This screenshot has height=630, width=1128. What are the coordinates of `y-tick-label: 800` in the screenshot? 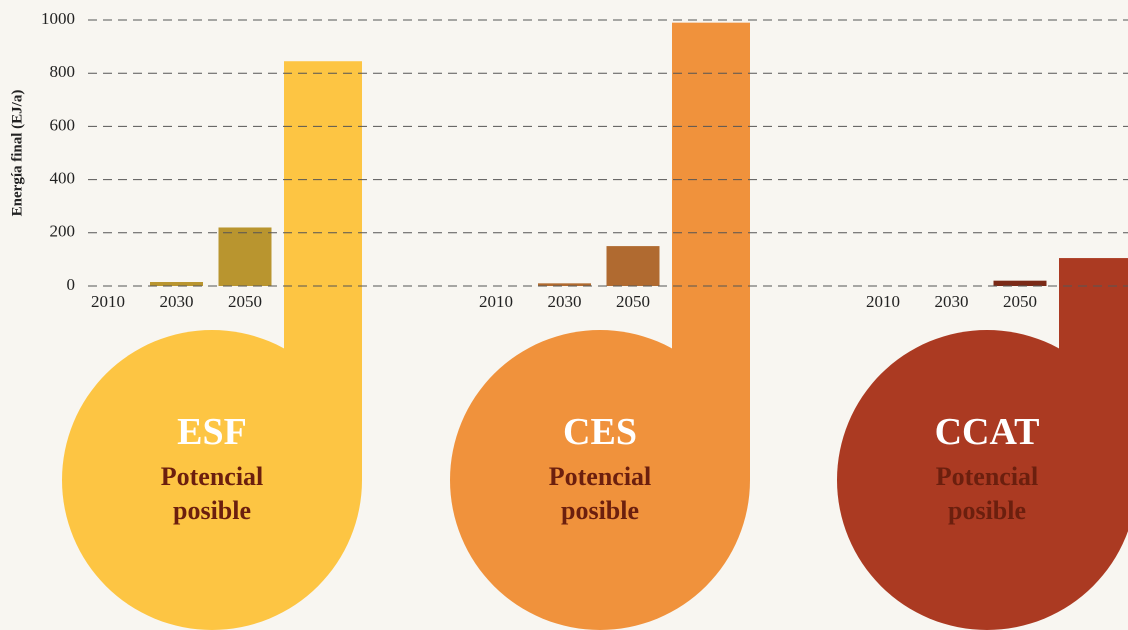 It's located at (63, 71).